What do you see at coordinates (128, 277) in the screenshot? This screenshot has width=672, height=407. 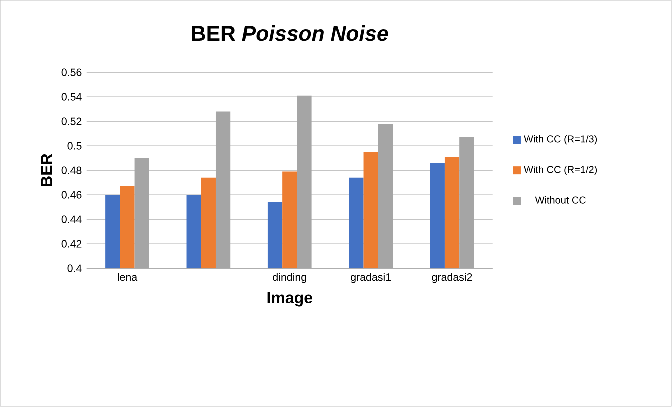 I see `x-tick-label: lena` at bounding box center [128, 277].